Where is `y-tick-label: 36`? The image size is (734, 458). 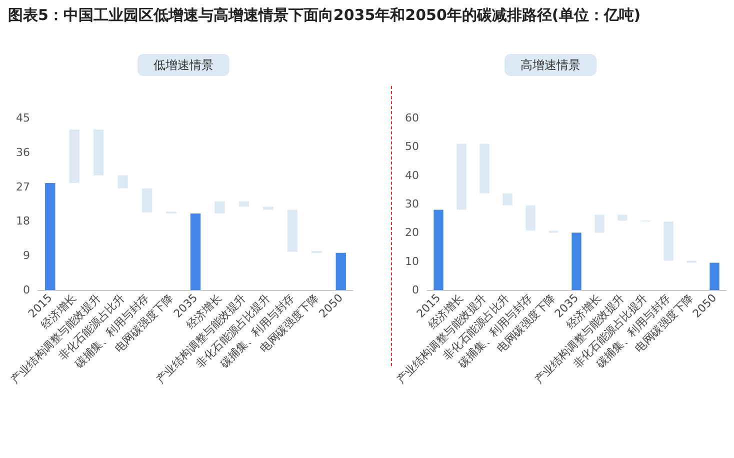
y-tick-label: 36 is located at coordinates (23, 152).